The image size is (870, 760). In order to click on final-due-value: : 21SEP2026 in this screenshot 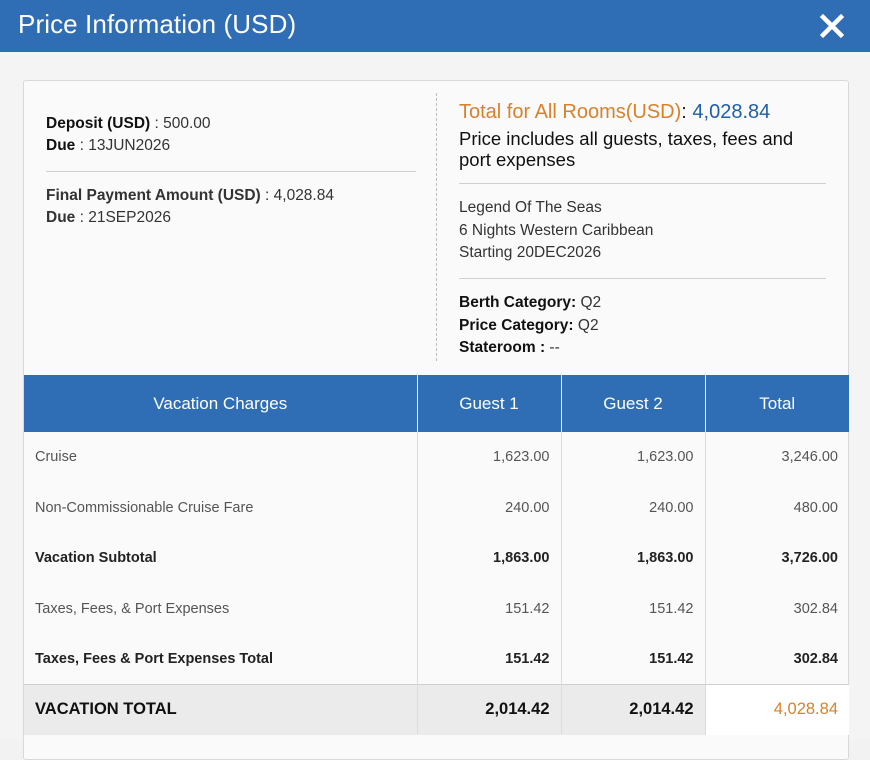, I will do `click(125, 217)`.